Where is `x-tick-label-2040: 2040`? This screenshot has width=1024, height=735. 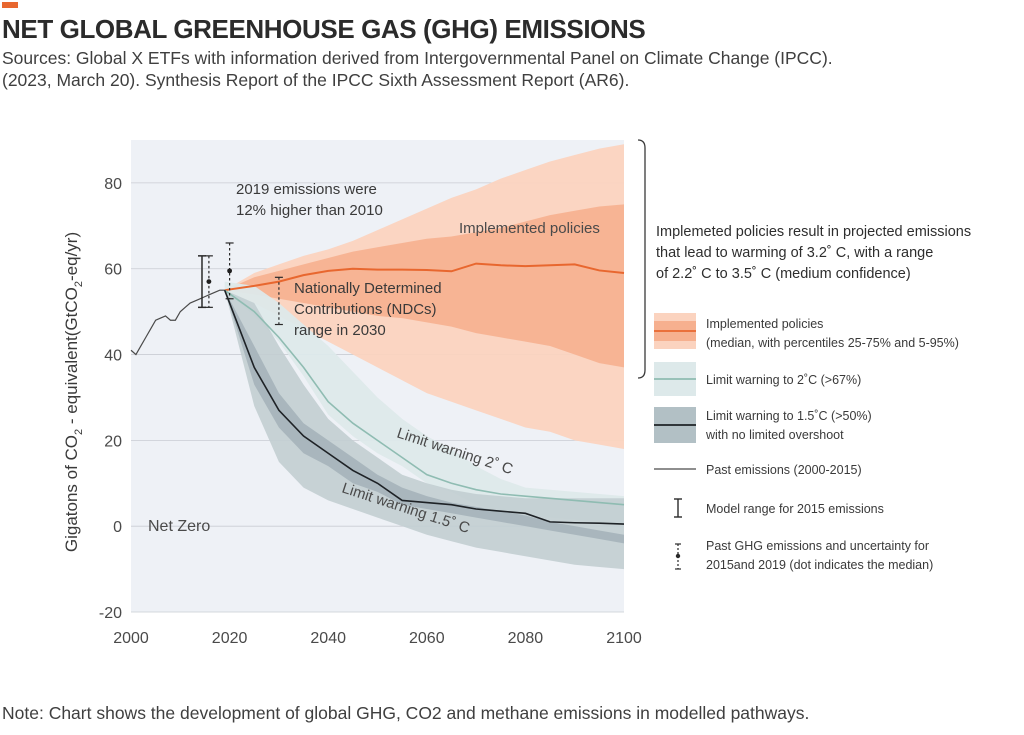
x-tick-label-2040: 2040 is located at coordinates (328, 638).